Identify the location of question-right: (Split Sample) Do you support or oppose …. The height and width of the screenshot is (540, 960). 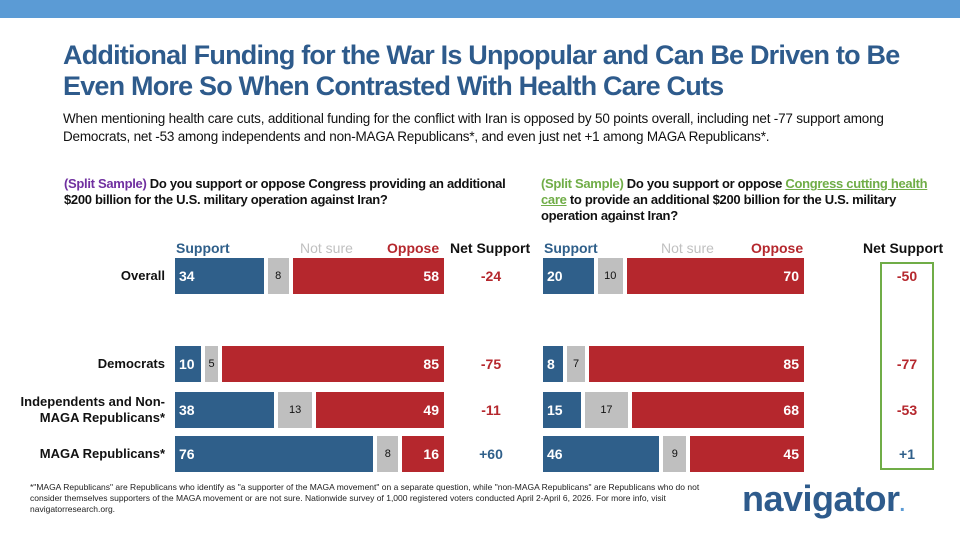
(741, 200).